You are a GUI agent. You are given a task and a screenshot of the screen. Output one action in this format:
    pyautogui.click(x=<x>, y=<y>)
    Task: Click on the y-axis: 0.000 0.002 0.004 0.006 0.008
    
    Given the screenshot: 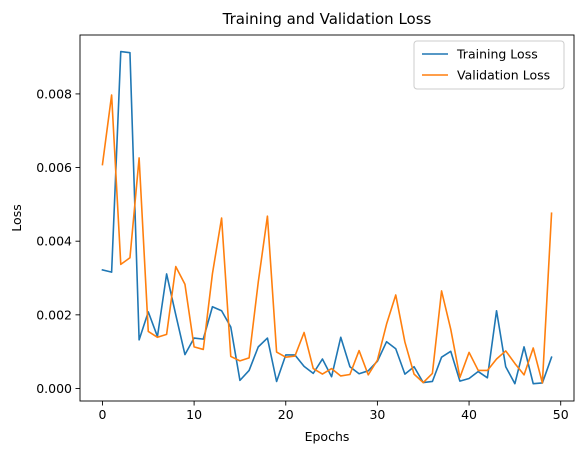 What is the action you would take?
    pyautogui.click(x=58, y=241)
    